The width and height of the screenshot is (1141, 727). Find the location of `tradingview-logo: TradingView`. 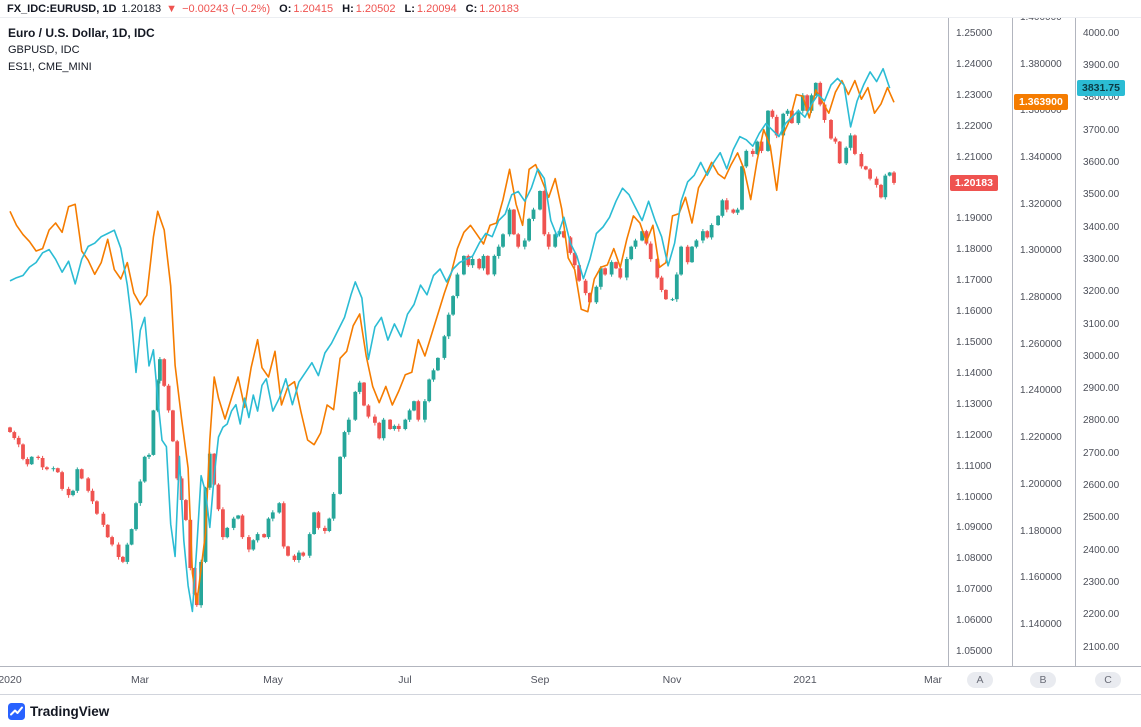

tradingview-logo: TradingView is located at coordinates (58, 711).